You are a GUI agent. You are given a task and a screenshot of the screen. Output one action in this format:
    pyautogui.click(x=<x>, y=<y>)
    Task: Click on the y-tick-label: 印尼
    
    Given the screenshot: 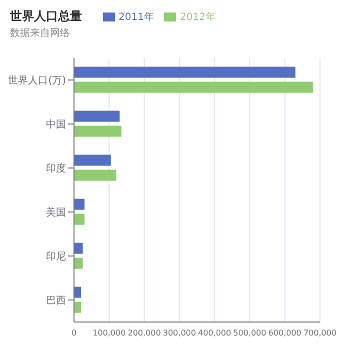 What is the action you would take?
    pyautogui.click(x=56, y=256)
    